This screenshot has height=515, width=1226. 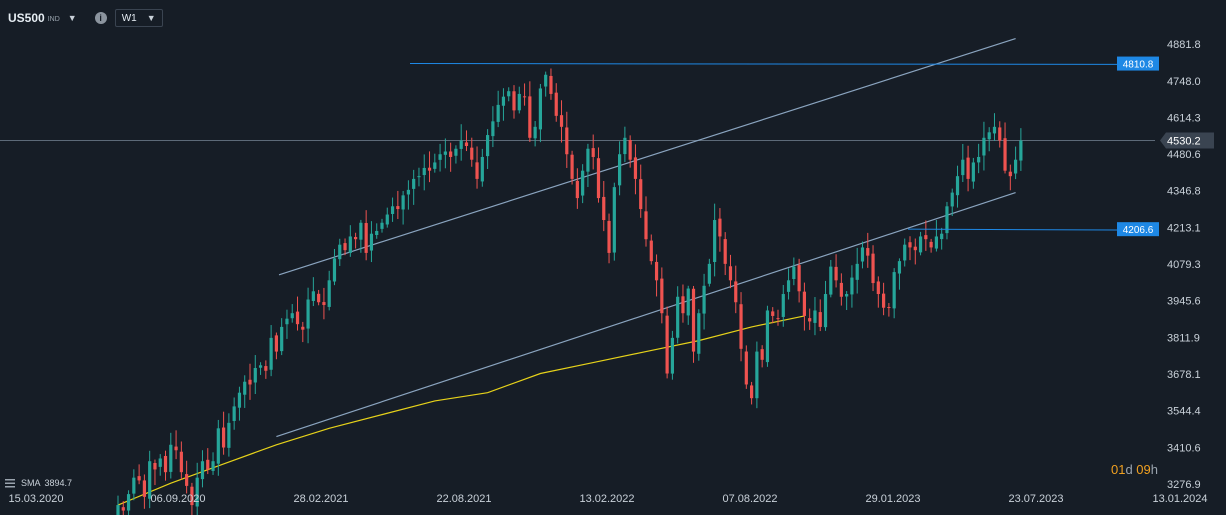 What do you see at coordinates (100, 18) in the screenshot?
I see `info-icon: i` at bounding box center [100, 18].